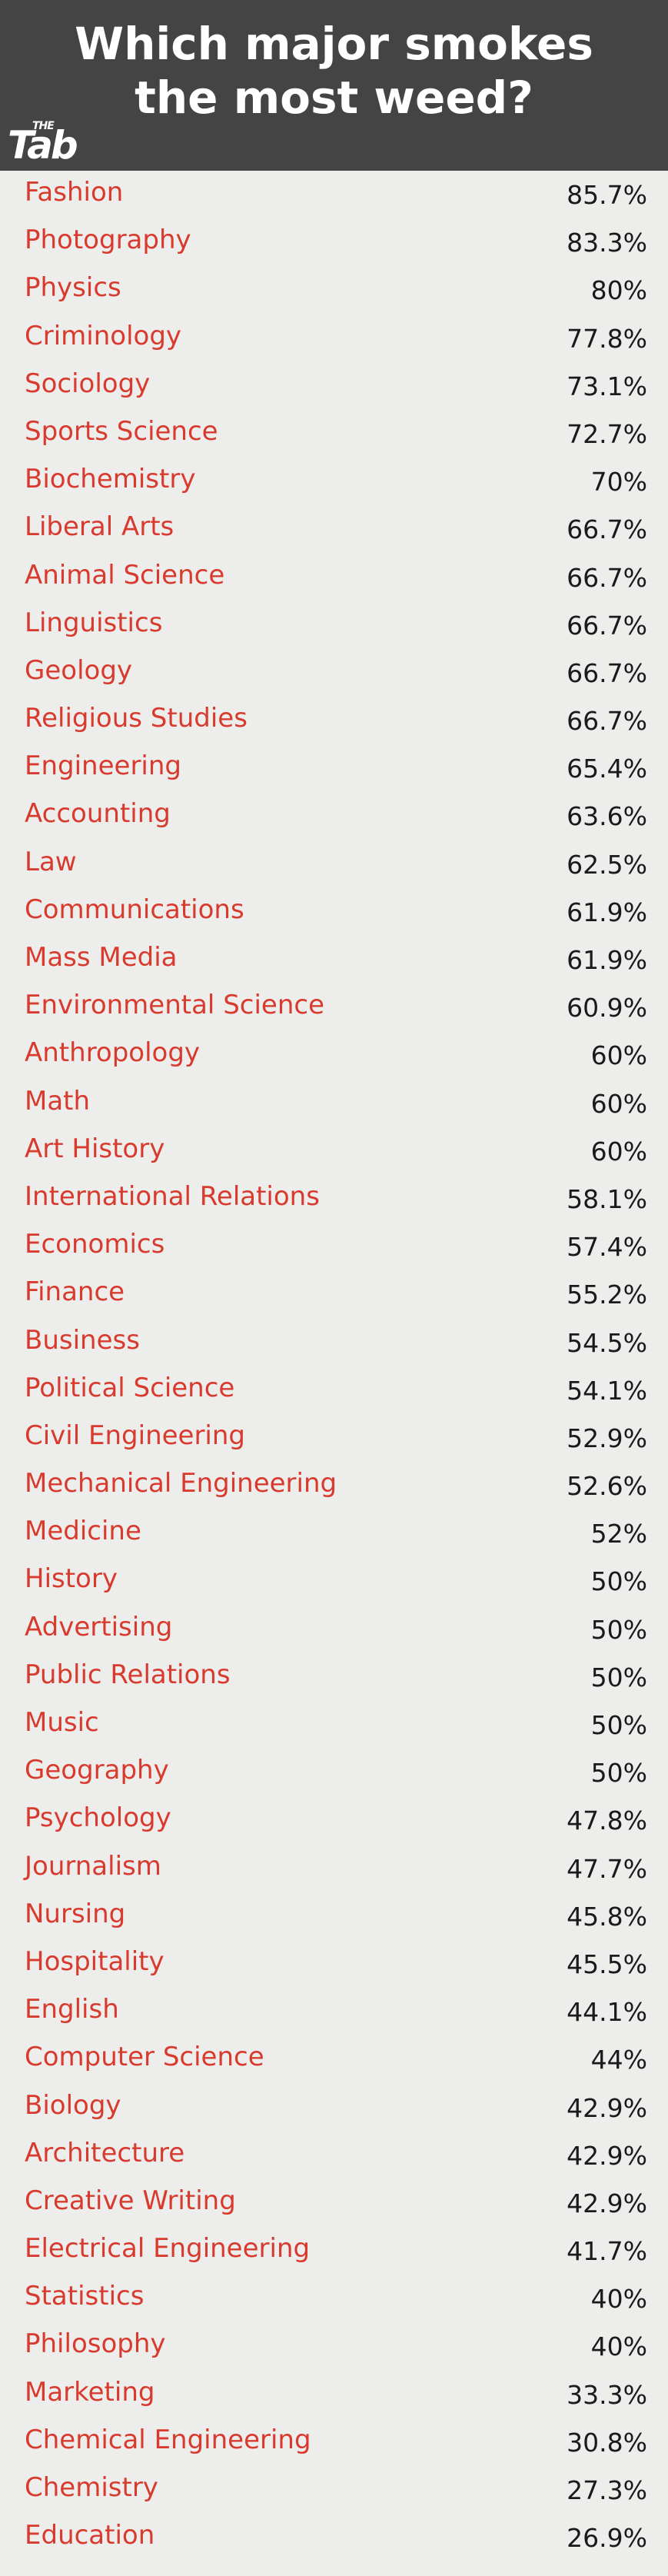 The height and width of the screenshot is (2576, 668). What do you see at coordinates (91, 2487) in the screenshot?
I see `major-label: Chemistry` at bounding box center [91, 2487].